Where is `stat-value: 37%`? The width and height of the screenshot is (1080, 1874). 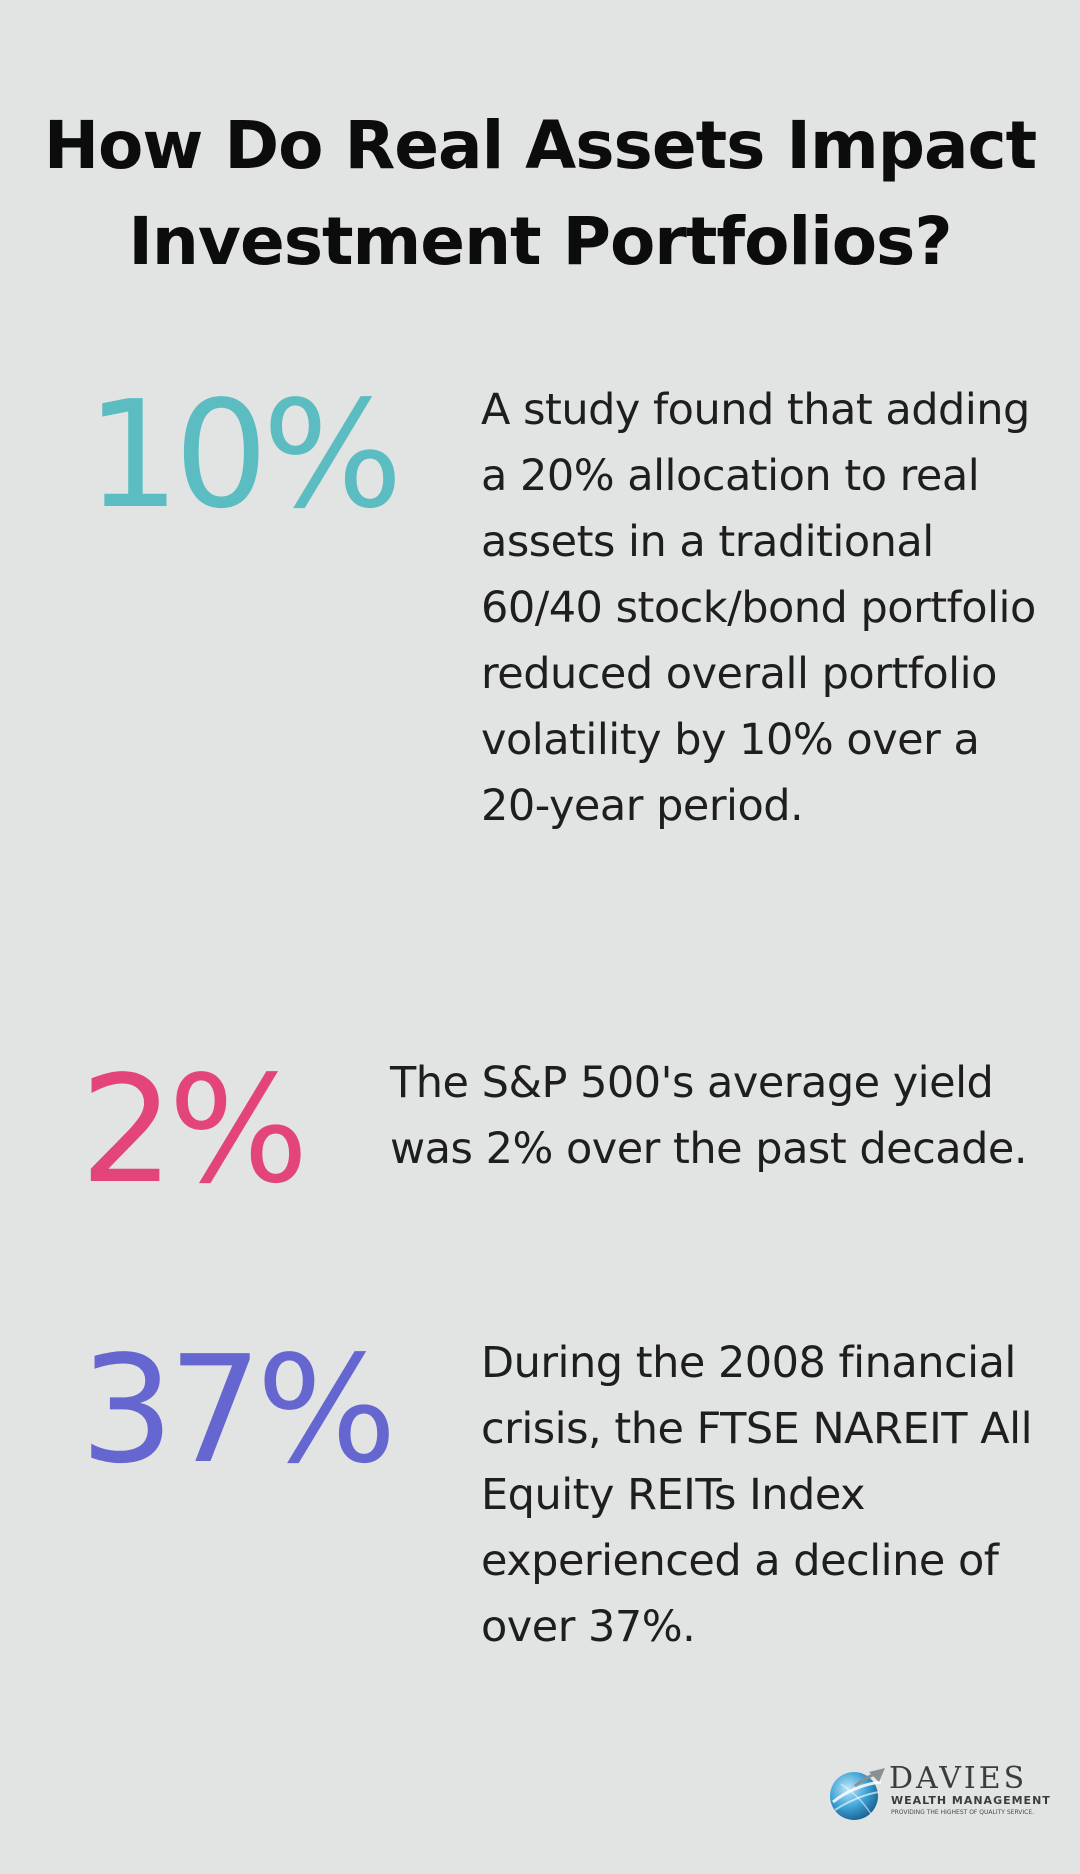 stat-value: 37% is located at coordinates (238, 1410).